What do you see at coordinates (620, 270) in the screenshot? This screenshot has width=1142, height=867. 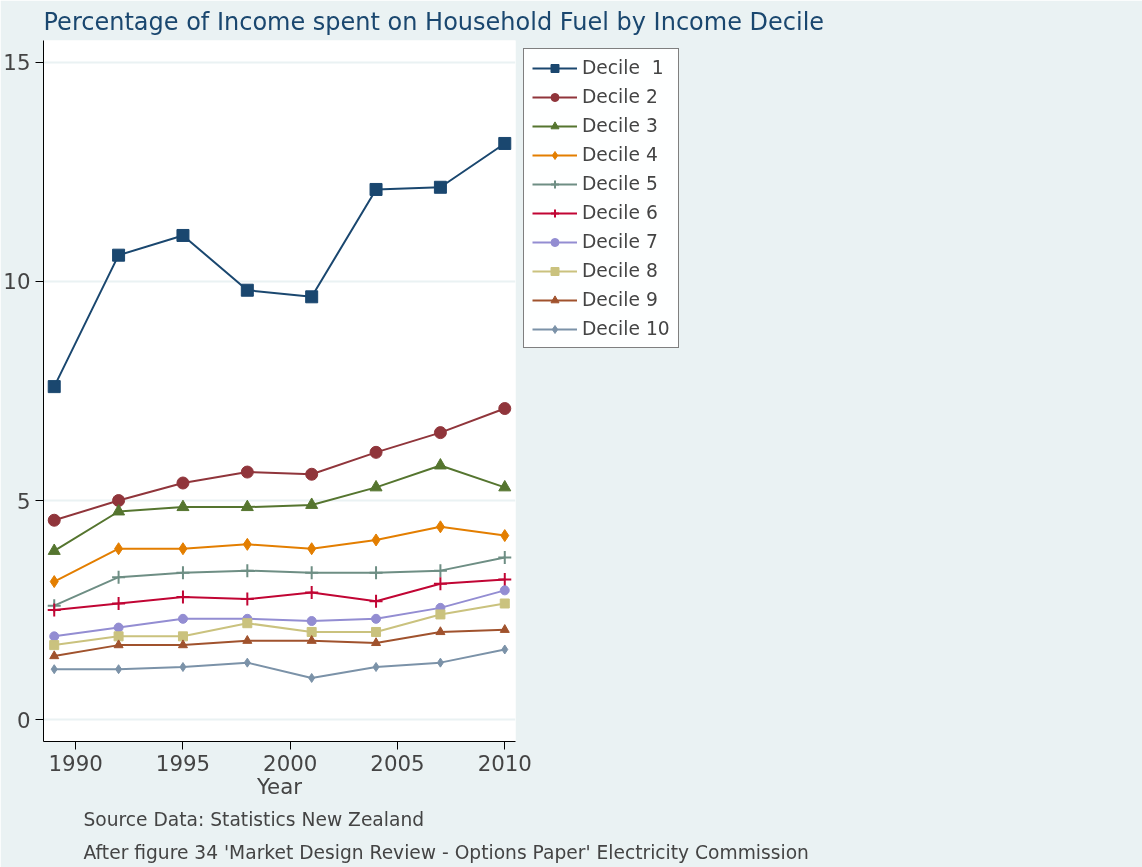 I see `legend-label: Decile 8` at bounding box center [620, 270].